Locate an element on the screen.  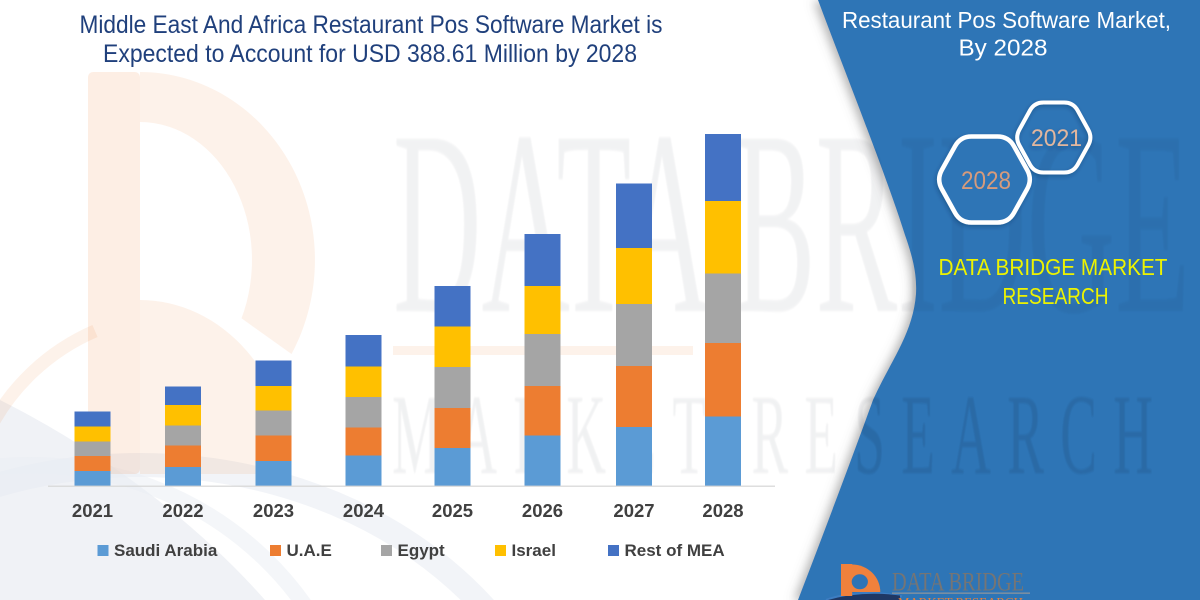
svg-text: 2024 is located at coordinates (364, 510).